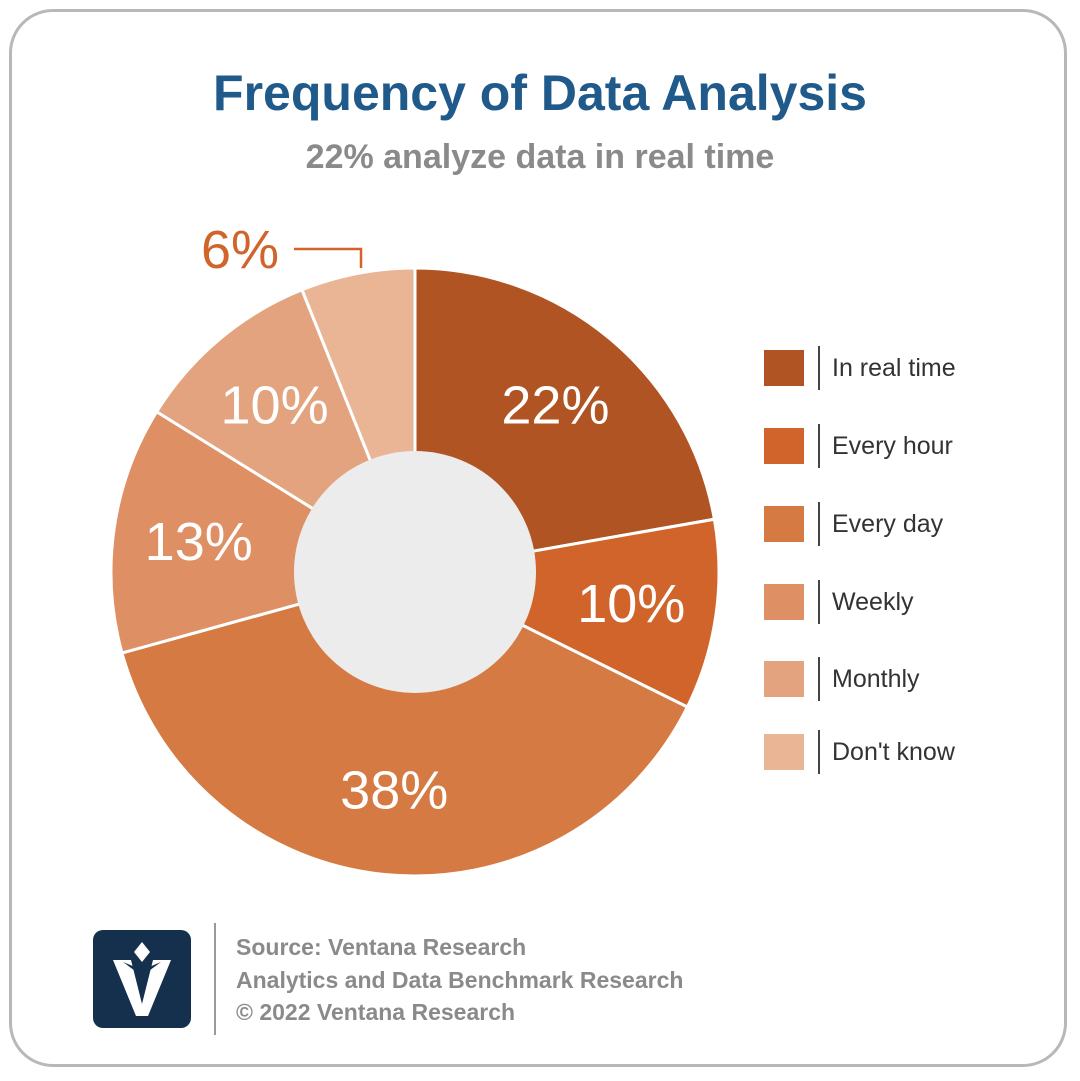 The image size is (1080, 1081). I want to click on data-label-weekly: 13%, so click(199, 542).